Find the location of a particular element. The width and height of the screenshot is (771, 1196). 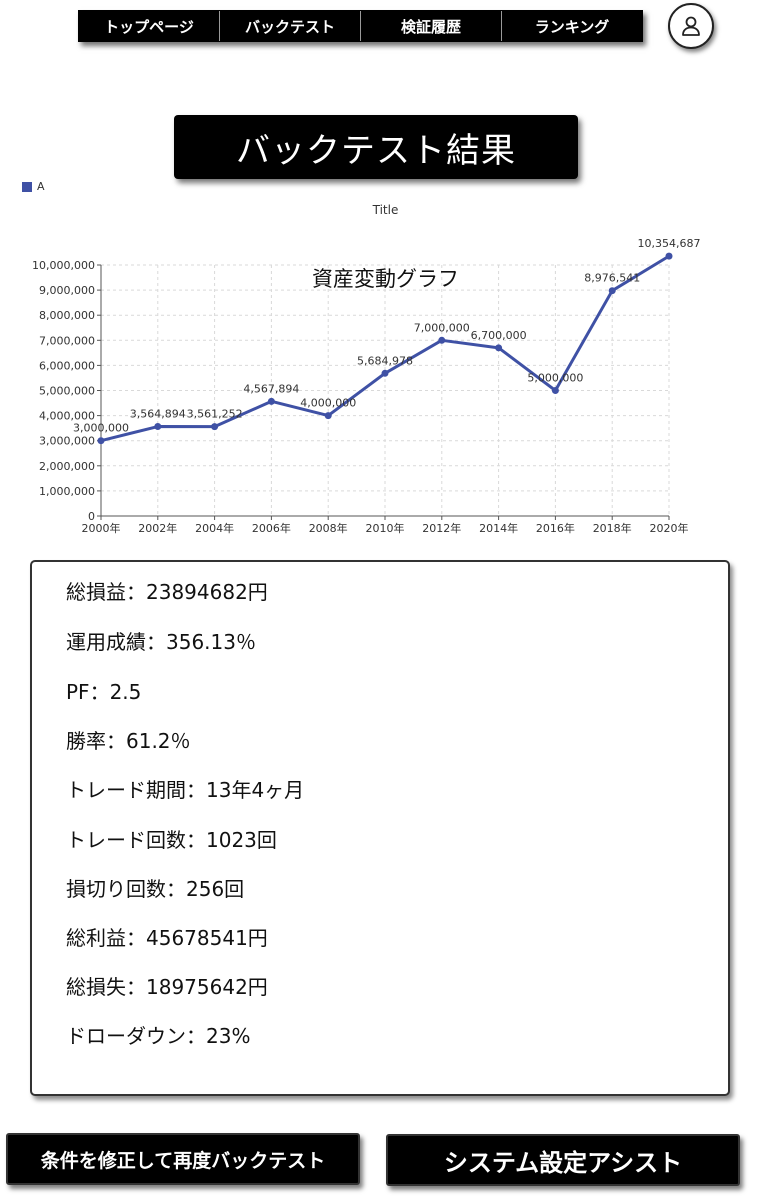

nav-item-top: トップページ is located at coordinates (149, 26).